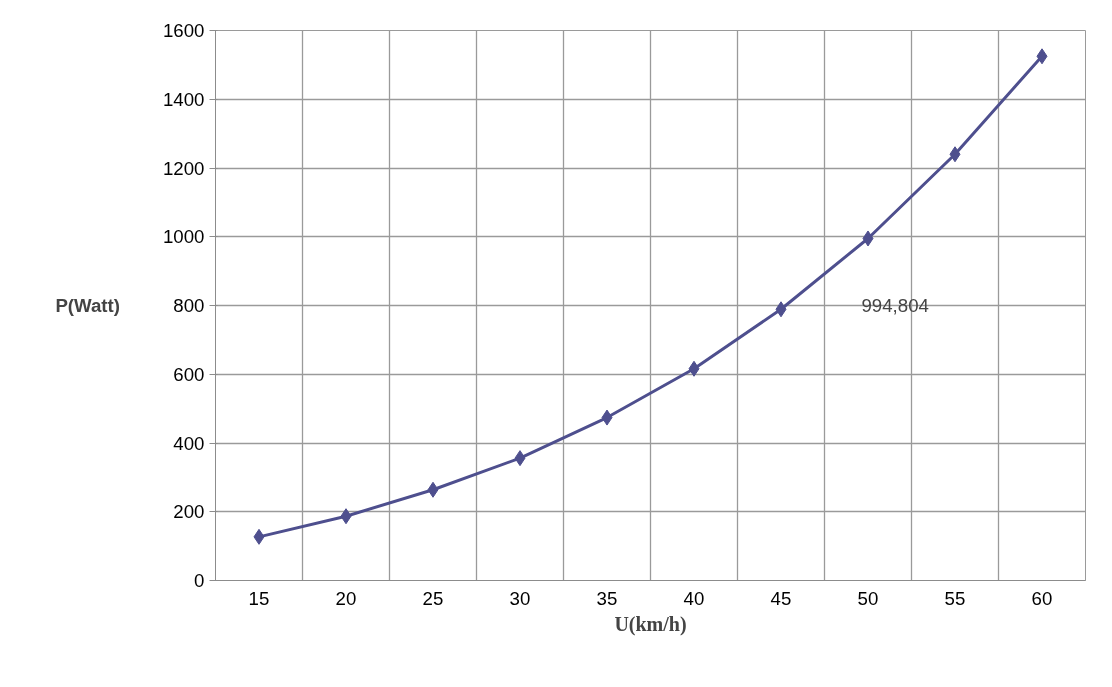  Describe the element at coordinates (607, 598) in the screenshot. I see `x-tick-label: 35` at that location.